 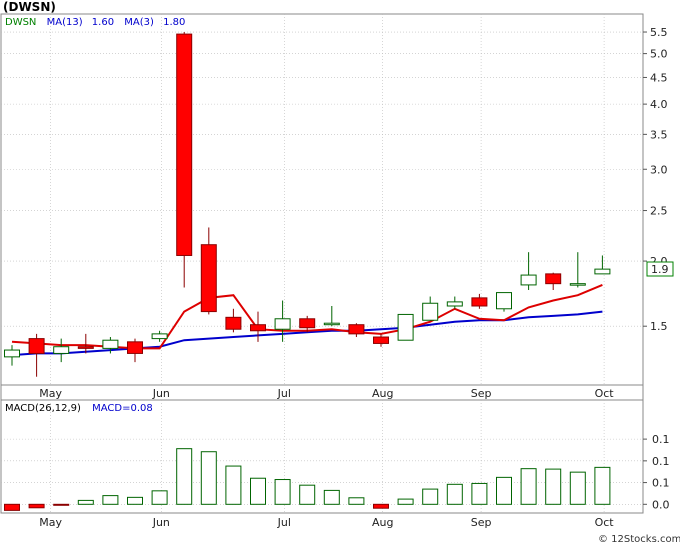 What do you see at coordinates (43, 408) in the screenshot?
I see `macd-legend-label: MACD(26,12,9)` at bounding box center [43, 408].